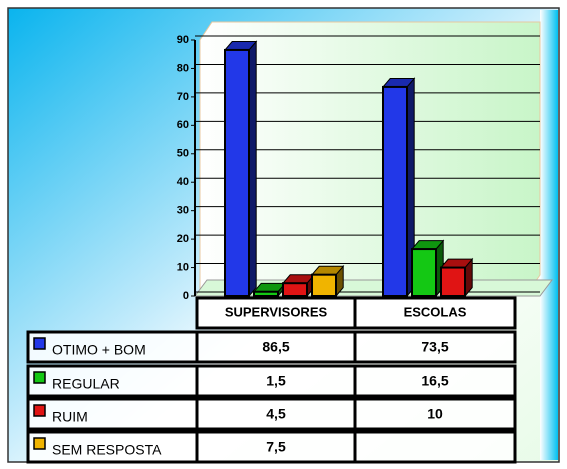  Describe the element at coordinates (183, 239) in the screenshot. I see `y-tick-label: 20` at that location.